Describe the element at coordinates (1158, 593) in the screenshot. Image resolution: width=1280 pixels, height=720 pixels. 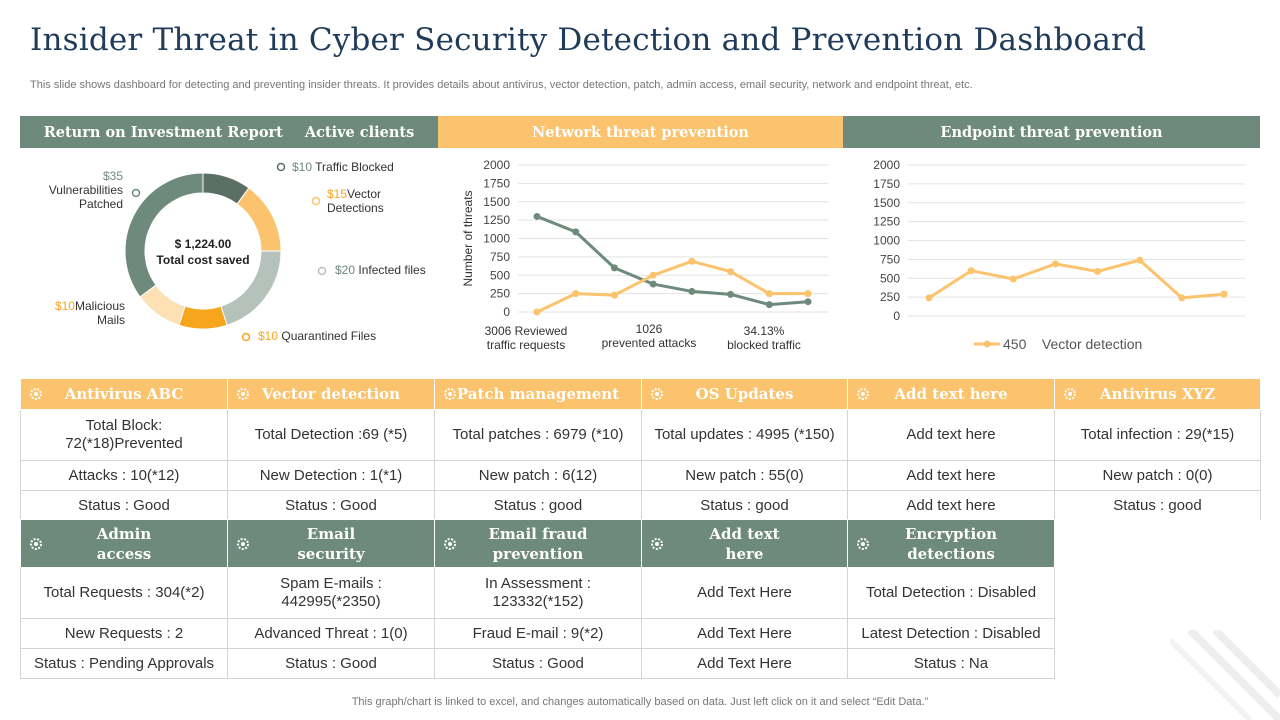
I see `table2-empty-cell` at that location.